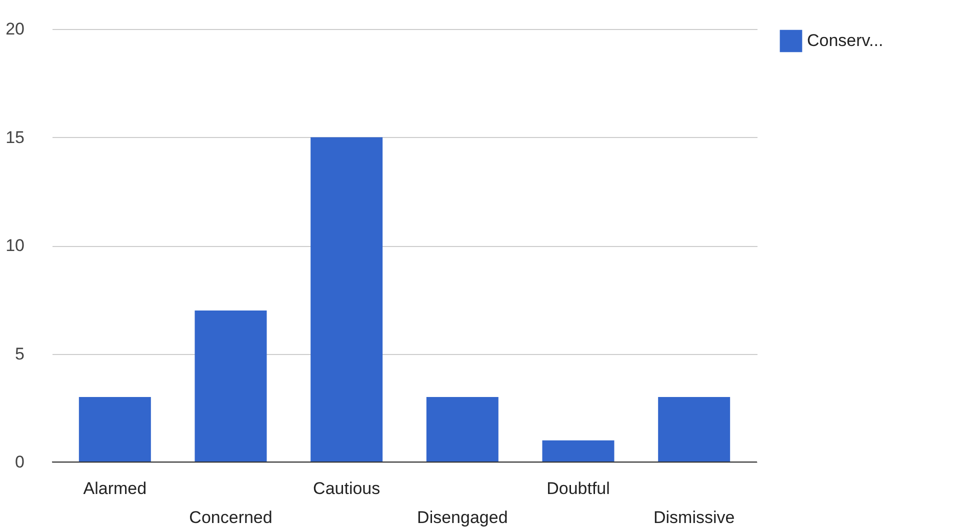  What do you see at coordinates (19, 354) in the screenshot?
I see `y-tick-label: 5` at bounding box center [19, 354].